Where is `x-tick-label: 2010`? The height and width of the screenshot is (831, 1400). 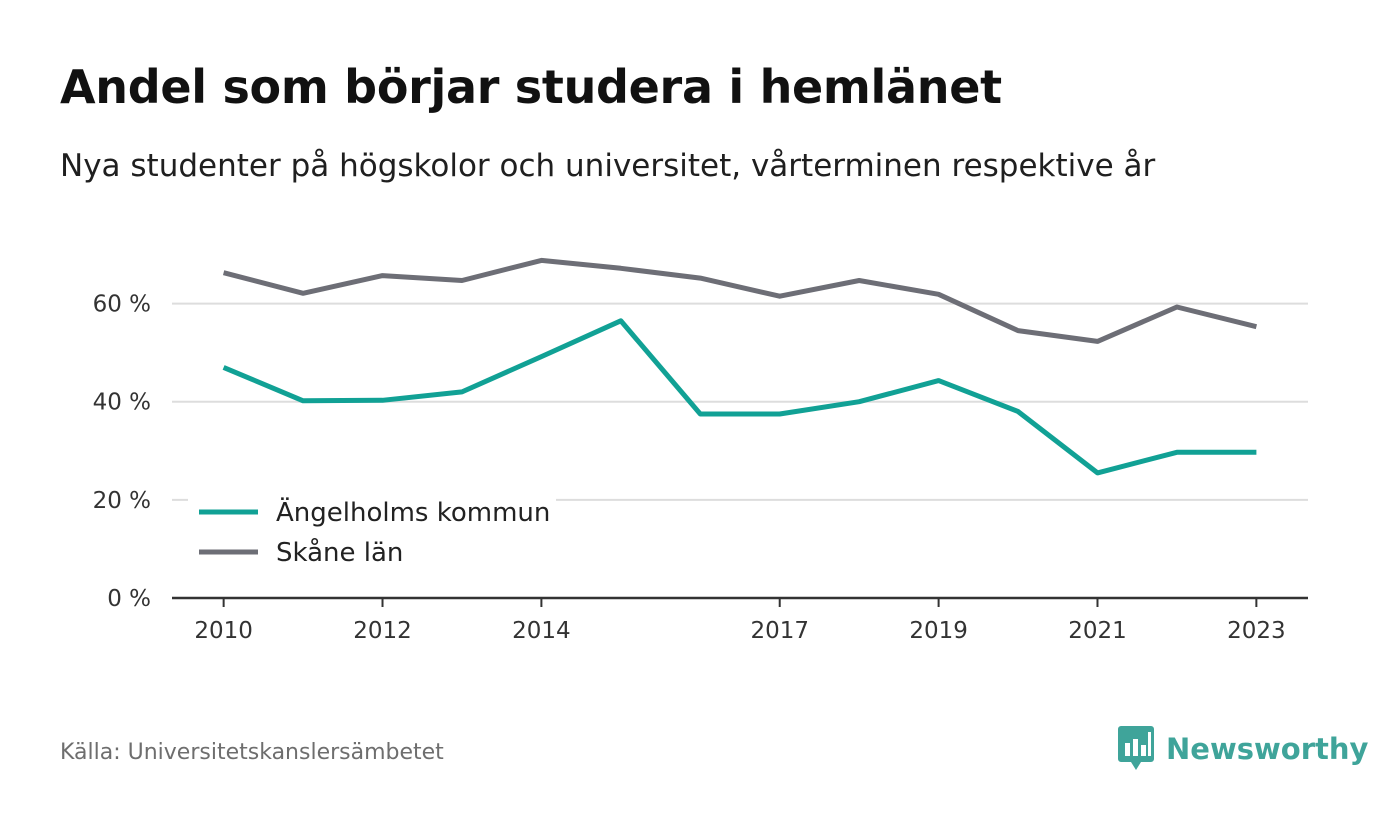 x-tick-label: 2010 is located at coordinates (223, 631).